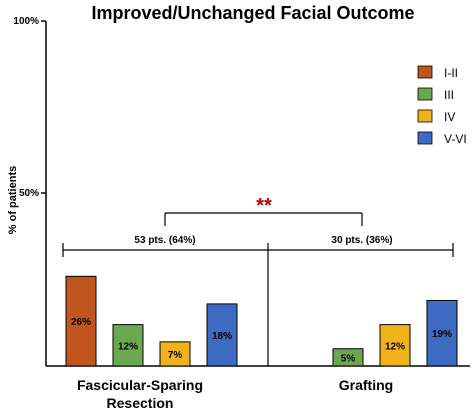  I want to click on bar-value-label: 18%, so click(222, 336).